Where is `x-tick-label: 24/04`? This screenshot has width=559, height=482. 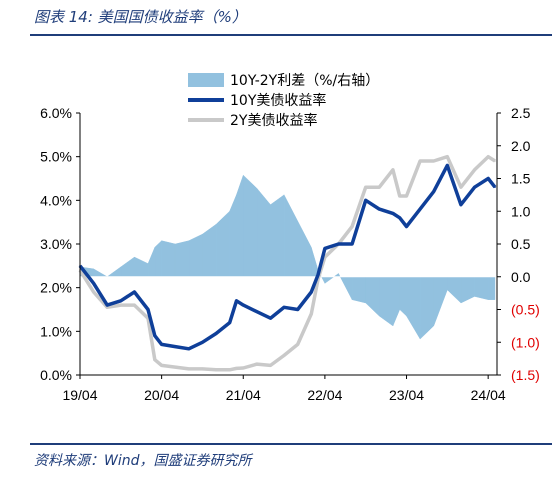 x-tick-label: 24/04 is located at coordinates (488, 395).